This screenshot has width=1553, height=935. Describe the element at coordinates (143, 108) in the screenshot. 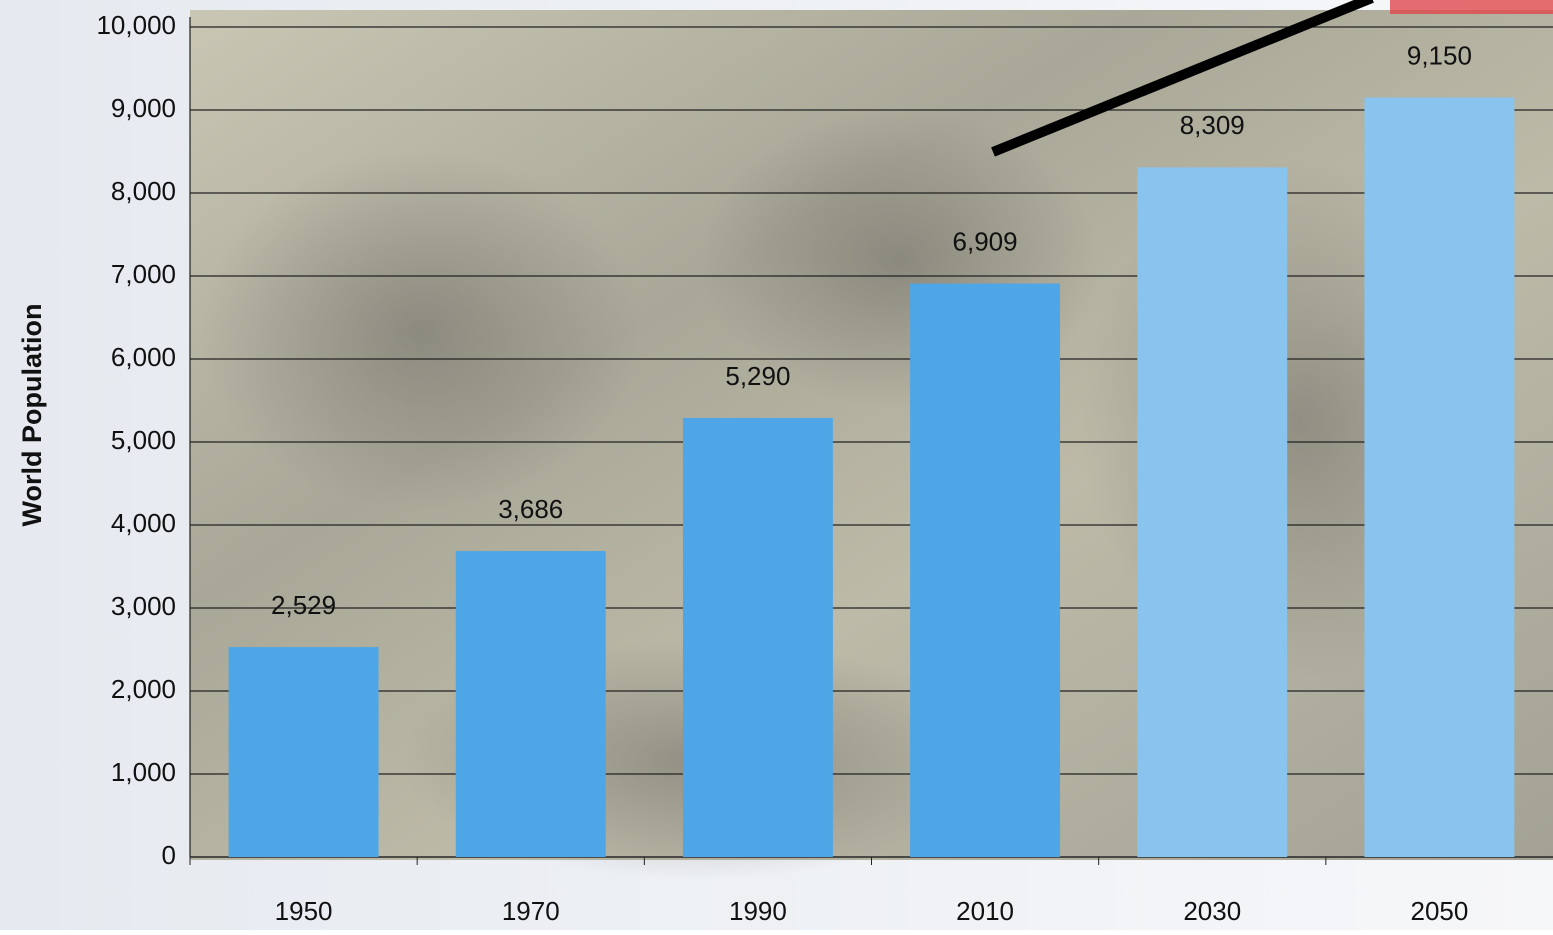

I see `y-tick-label: 9,000` at that location.